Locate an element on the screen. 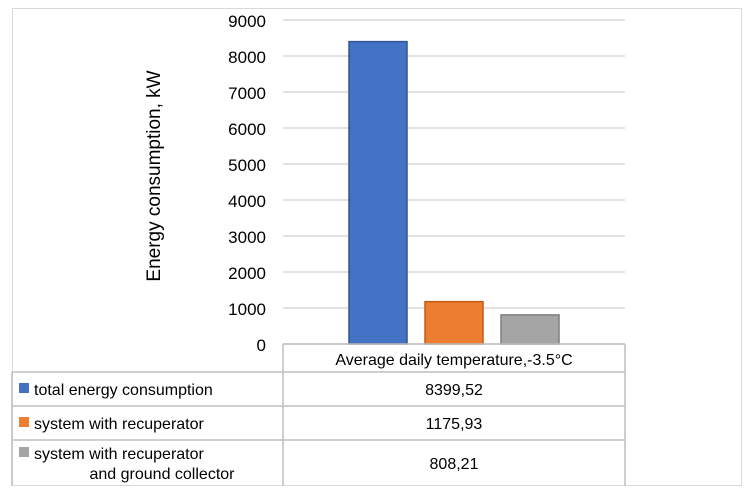 This screenshot has width=746, height=490. y-tick-label: 7000 is located at coordinates (247, 93).